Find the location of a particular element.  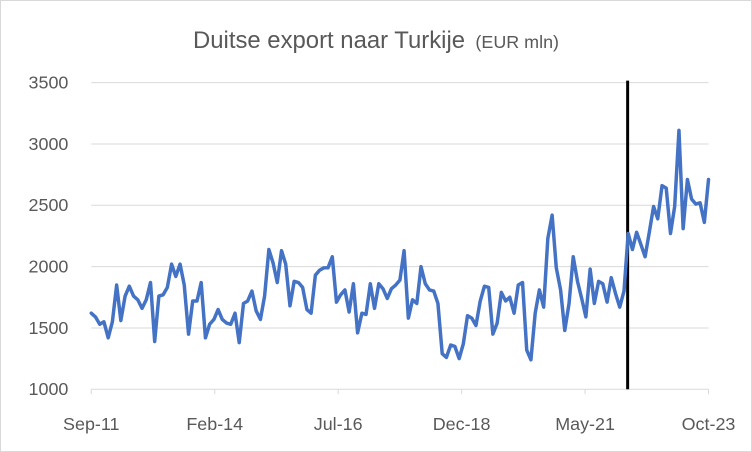

x-tick-label: Sep-11 is located at coordinates (91, 424).